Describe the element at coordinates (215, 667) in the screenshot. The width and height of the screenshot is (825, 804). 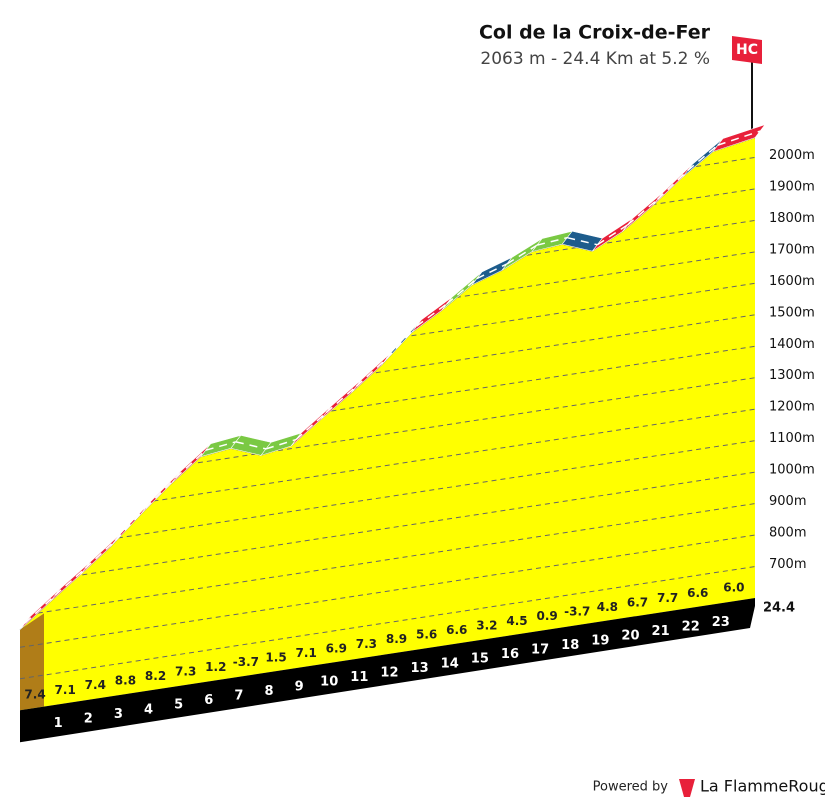
I see `gradient-label: 1.2` at that location.